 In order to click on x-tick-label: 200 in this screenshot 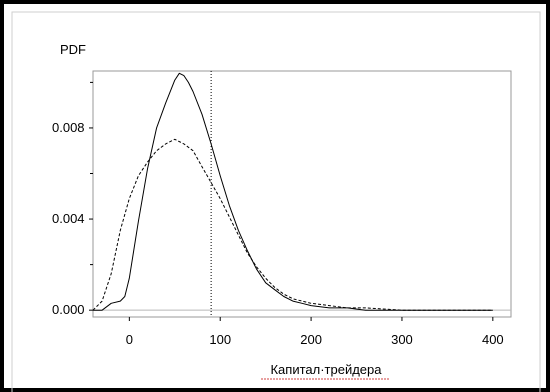, I will do `click(311, 339)`.